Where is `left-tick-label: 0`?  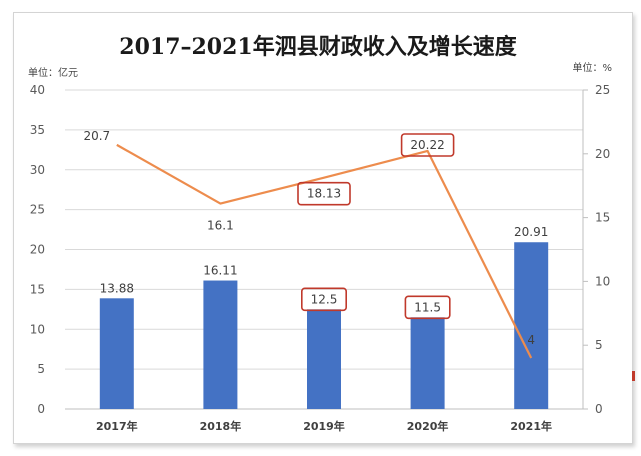
left-tick-label: 0 is located at coordinates (41, 409).